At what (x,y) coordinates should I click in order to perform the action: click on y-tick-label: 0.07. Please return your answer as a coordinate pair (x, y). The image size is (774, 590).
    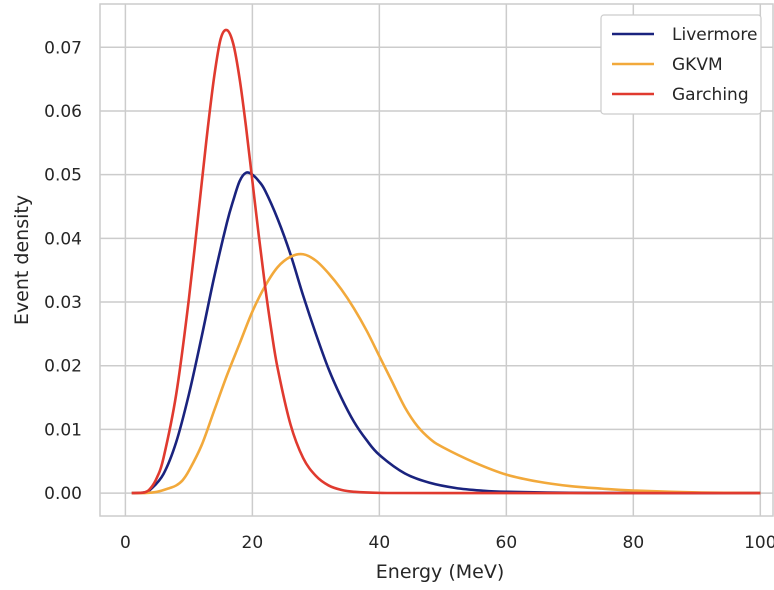
    Looking at the image, I should click on (63, 48).